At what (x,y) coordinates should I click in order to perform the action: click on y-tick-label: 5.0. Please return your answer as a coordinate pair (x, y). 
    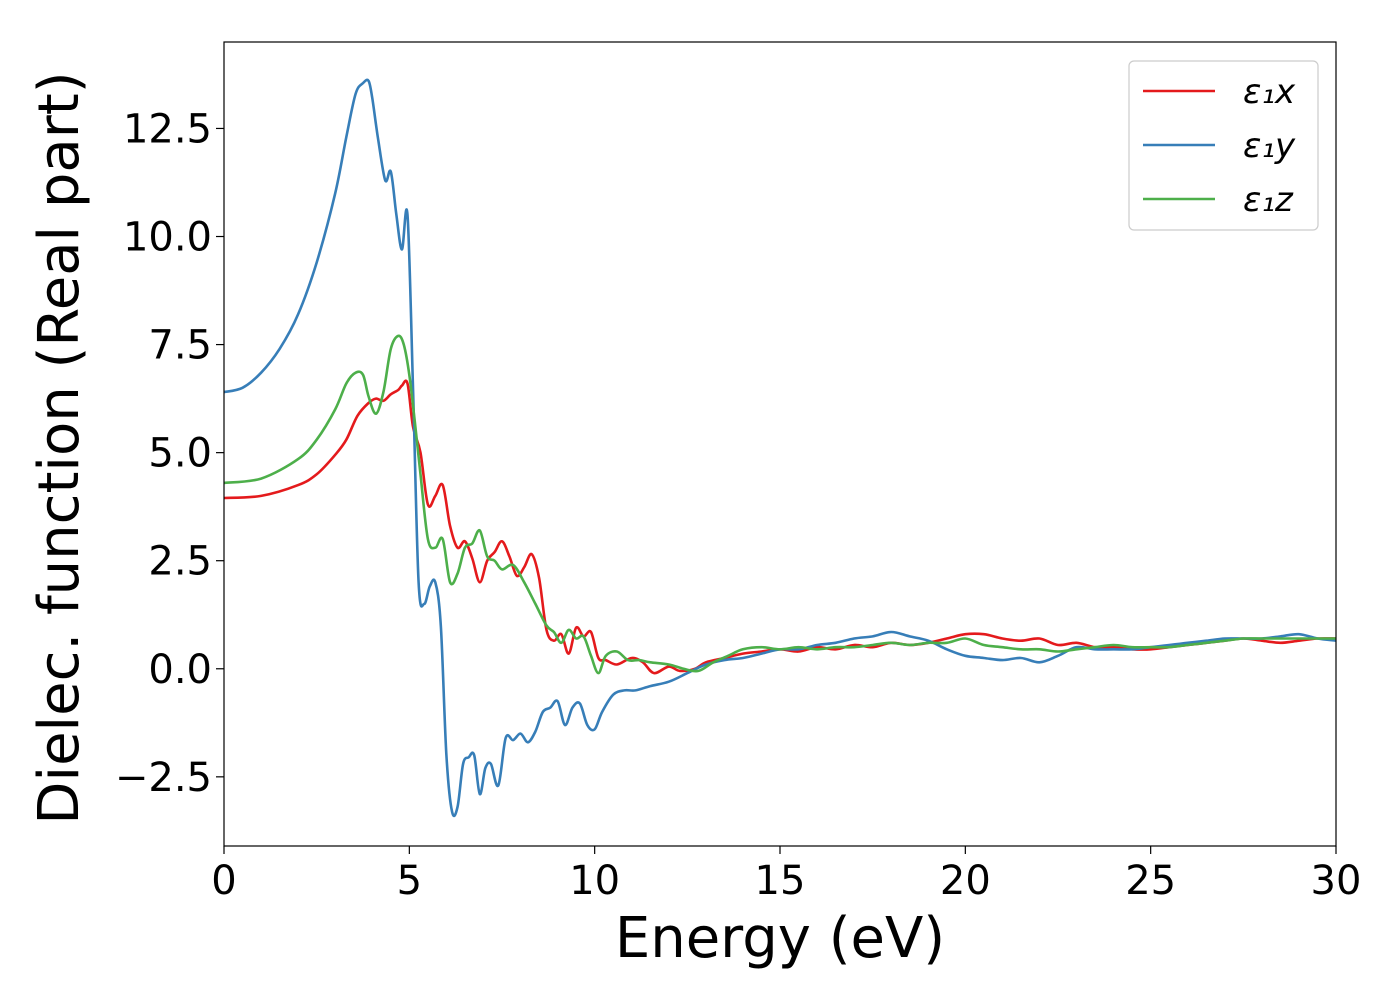
    Looking at the image, I should click on (180, 454).